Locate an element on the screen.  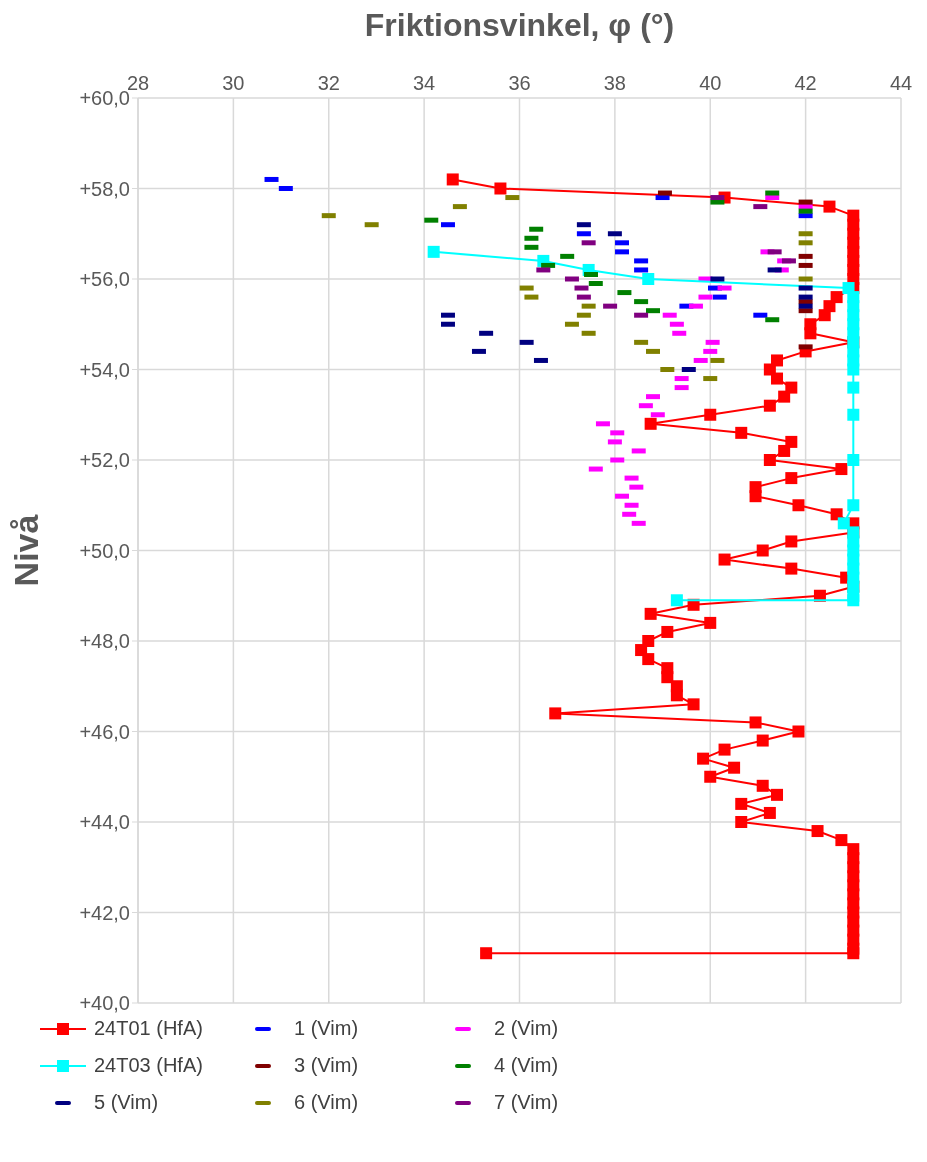
x-tick-label: 44 is located at coordinates (901, 83).